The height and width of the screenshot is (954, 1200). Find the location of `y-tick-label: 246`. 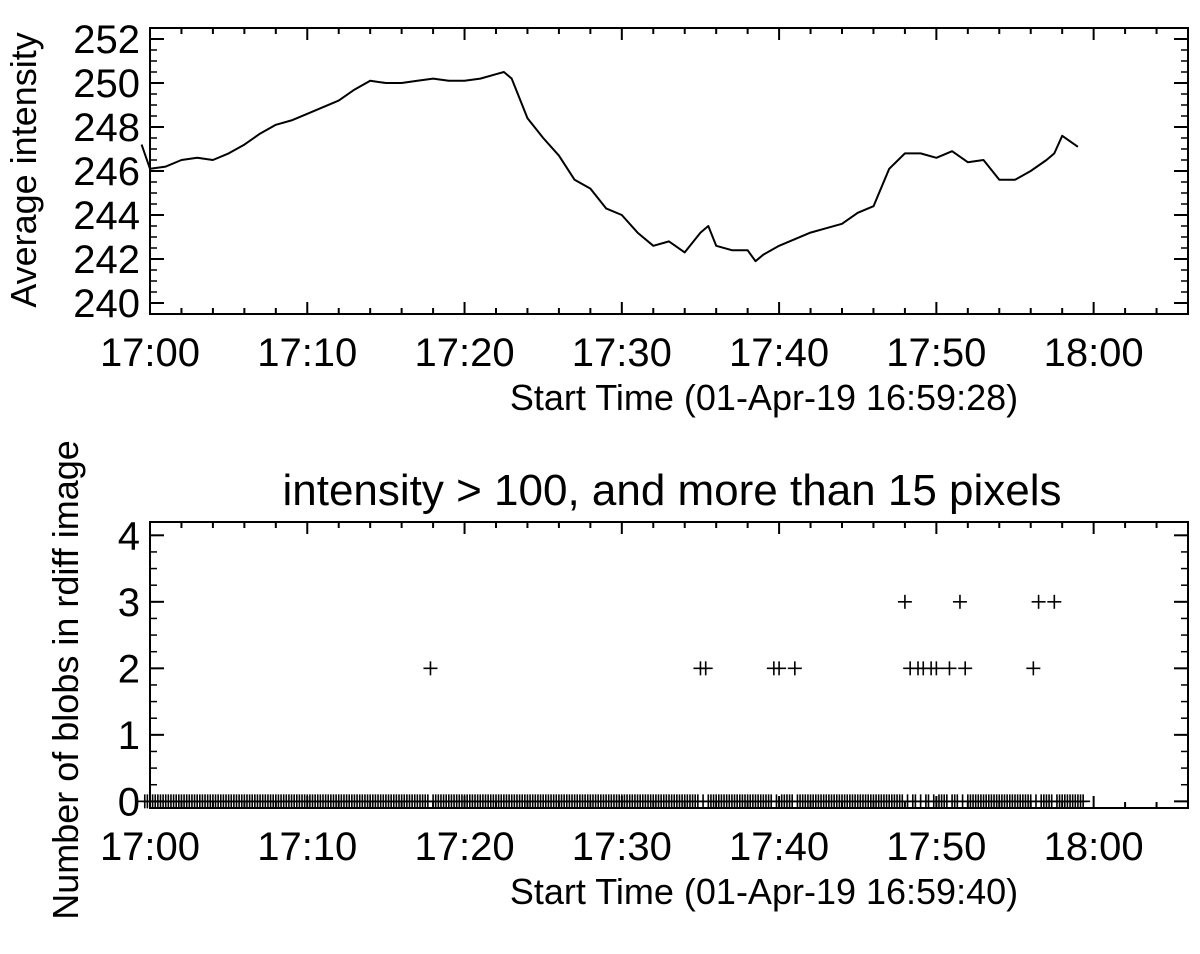

y-tick-label: 246 is located at coordinates (106, 172).